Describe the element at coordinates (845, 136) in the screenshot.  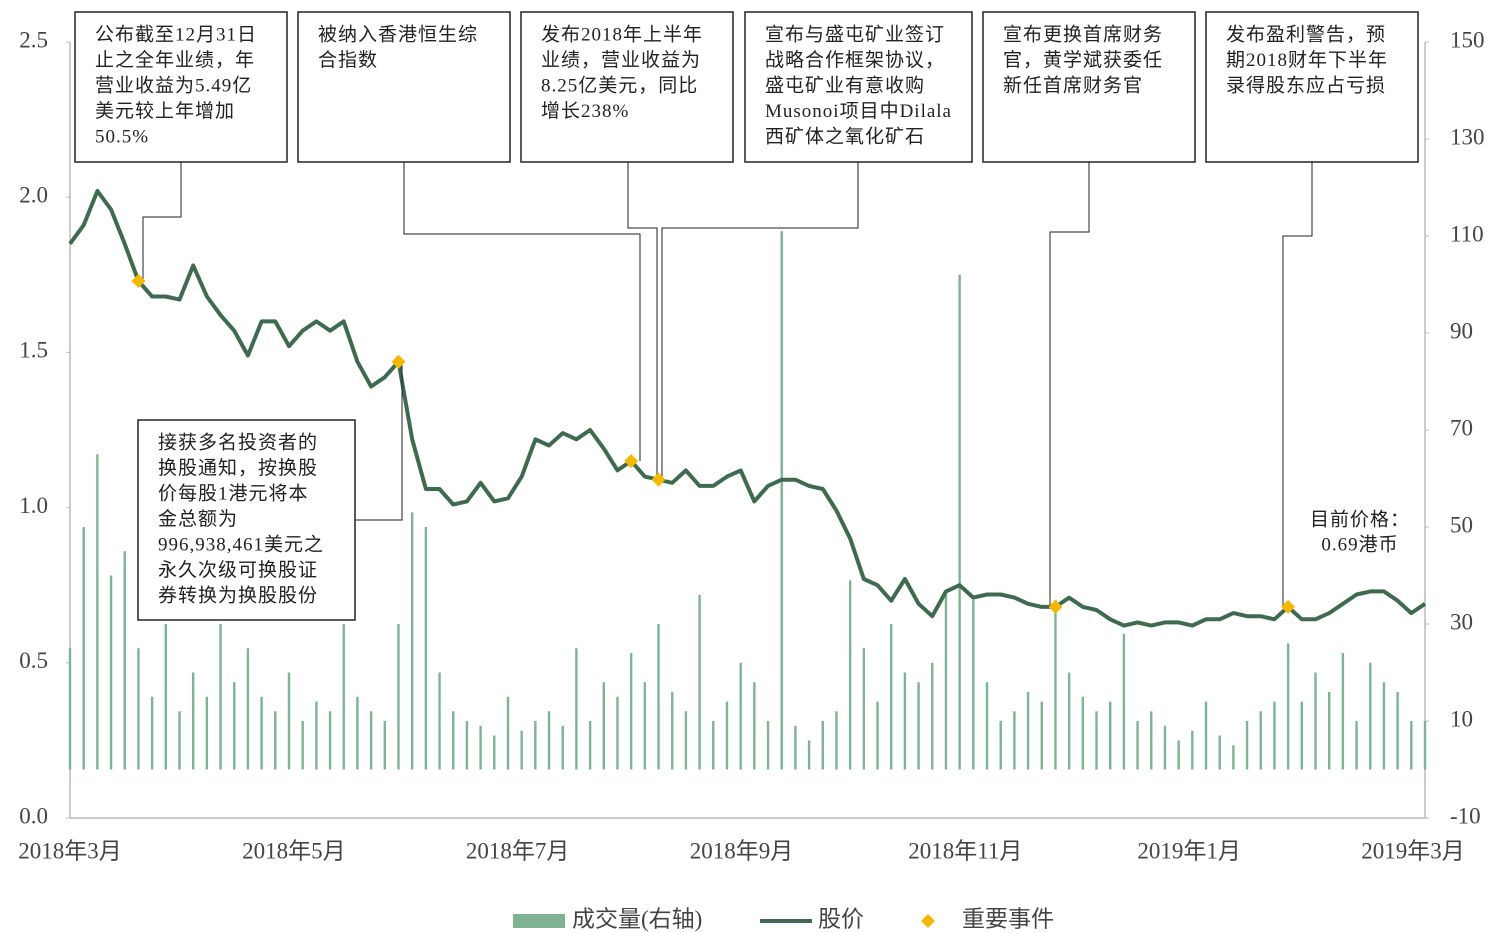
I see `annotation-text: 西矿体之氧化矿石` at that location.